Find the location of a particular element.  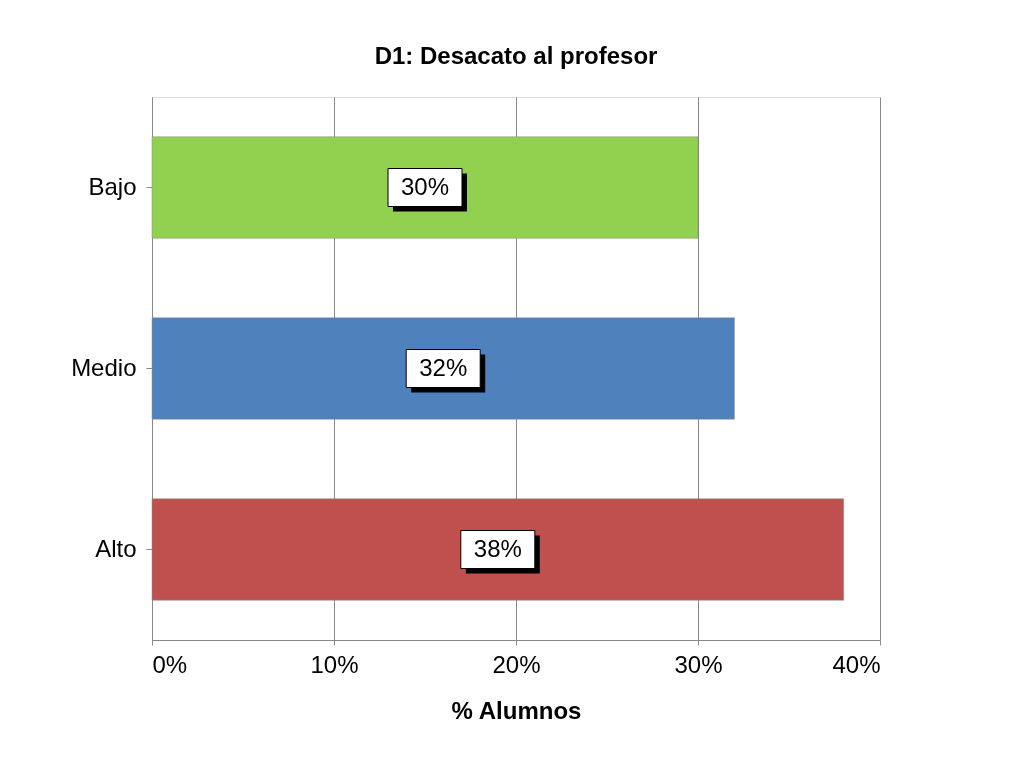

y-tick-label: Bajo is located at coordinates (112, 186).